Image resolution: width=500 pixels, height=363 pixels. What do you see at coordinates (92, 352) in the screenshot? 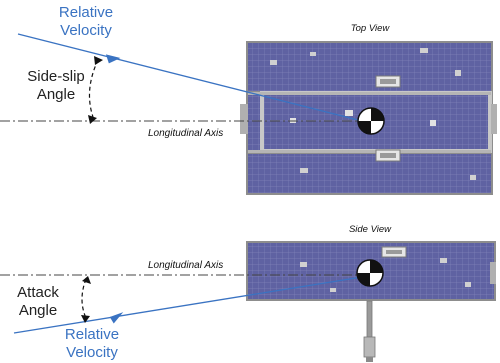
I see `side-velocity-label-line2: Velocity` at bounding box center [92, 352].